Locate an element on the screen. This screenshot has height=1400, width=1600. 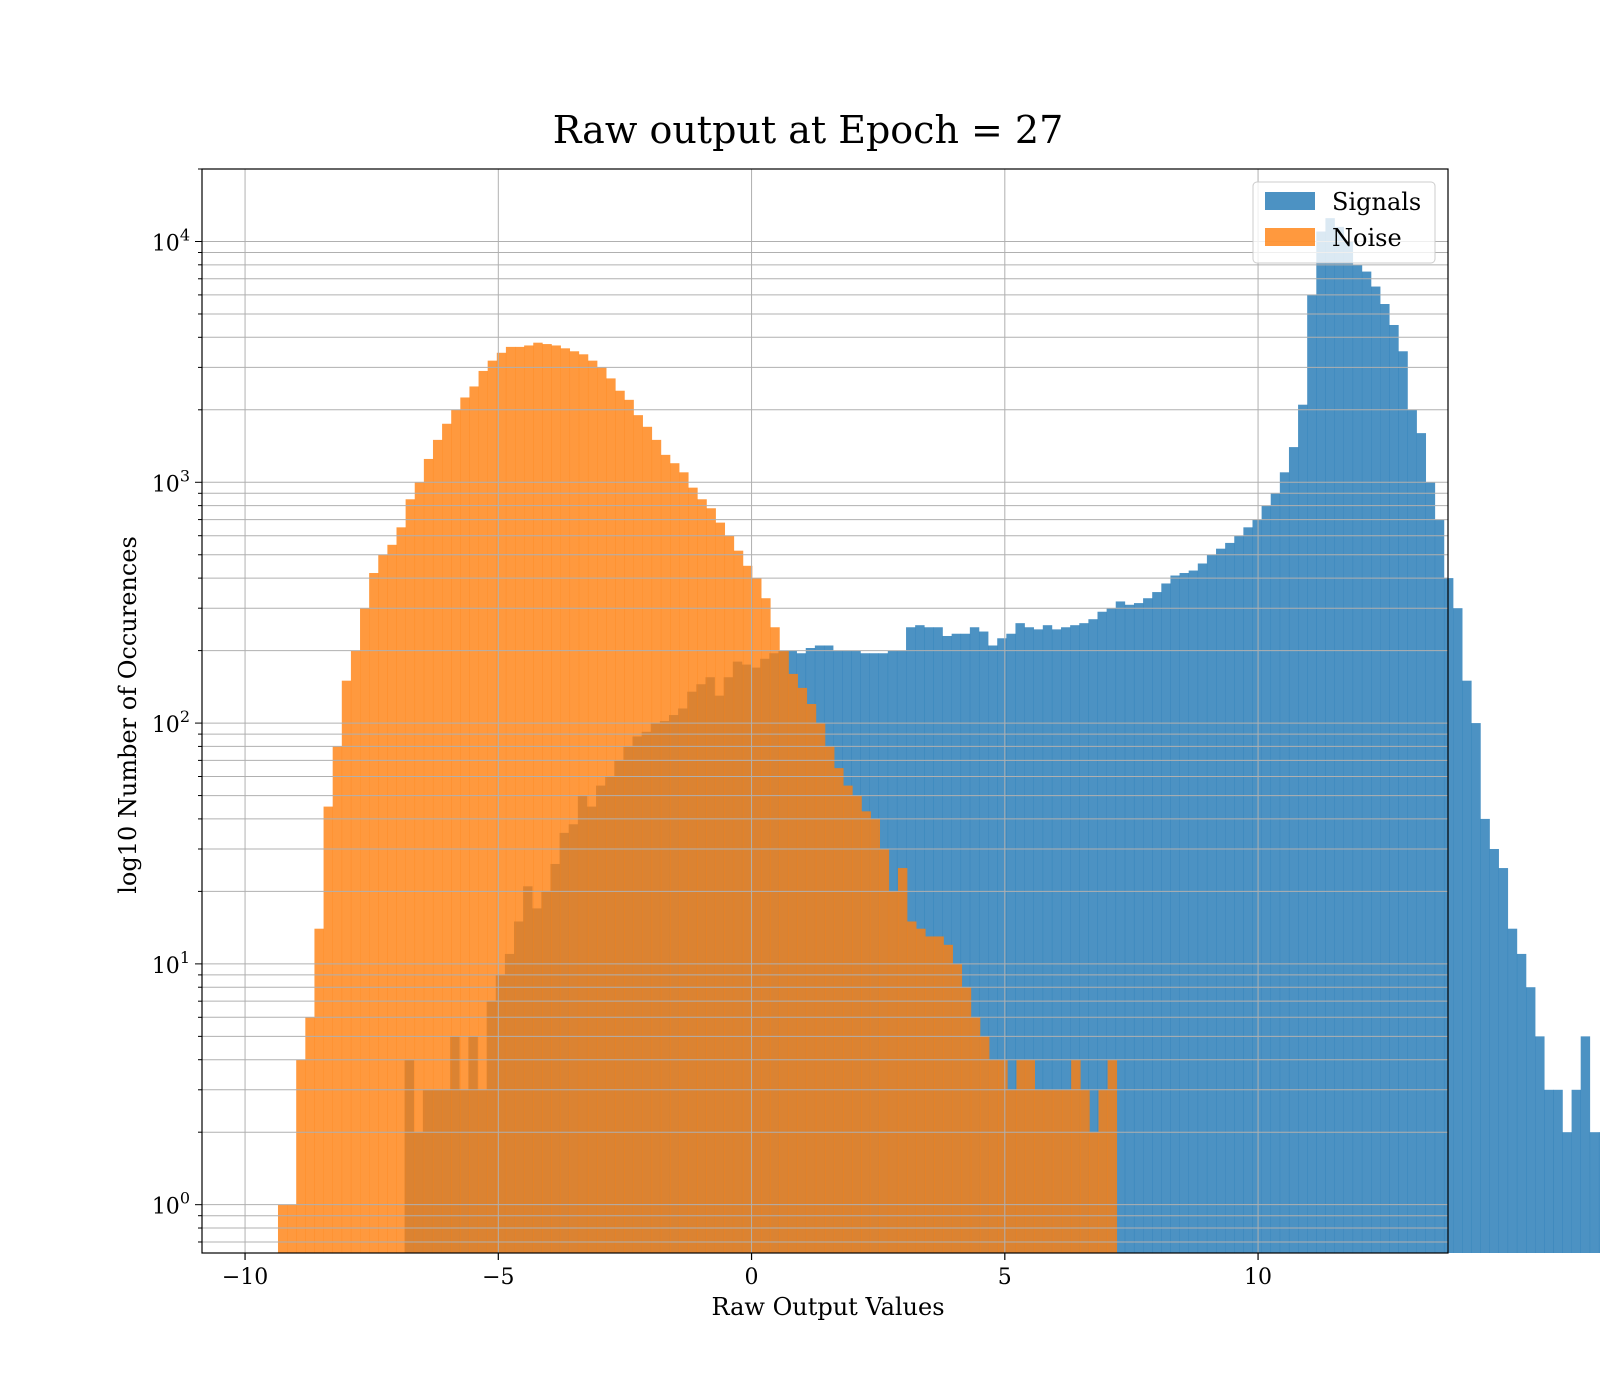
x-tick-label: 0 is located at coordinates (752, 1277).